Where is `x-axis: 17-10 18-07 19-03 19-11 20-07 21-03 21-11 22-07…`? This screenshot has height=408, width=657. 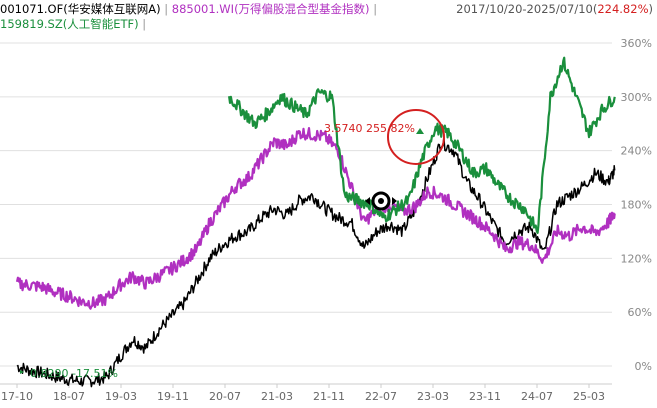
x-axis: 17-10 18-07 19-03 19-11 20-07 21-03 21-11 22-07… is located at coordinates (306, 393).